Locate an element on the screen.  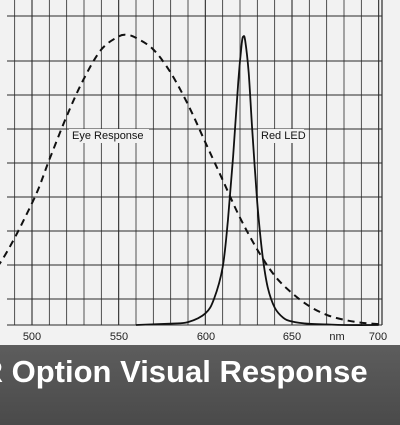
x-tick-label: nm is located at coordinates (336, 337).